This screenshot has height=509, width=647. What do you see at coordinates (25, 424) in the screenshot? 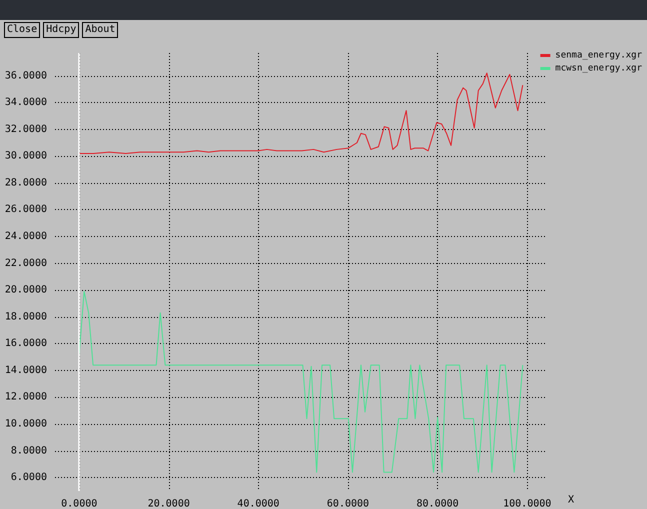
I see `y-tick-label: 10.0000` at bounding box center [25, 424].